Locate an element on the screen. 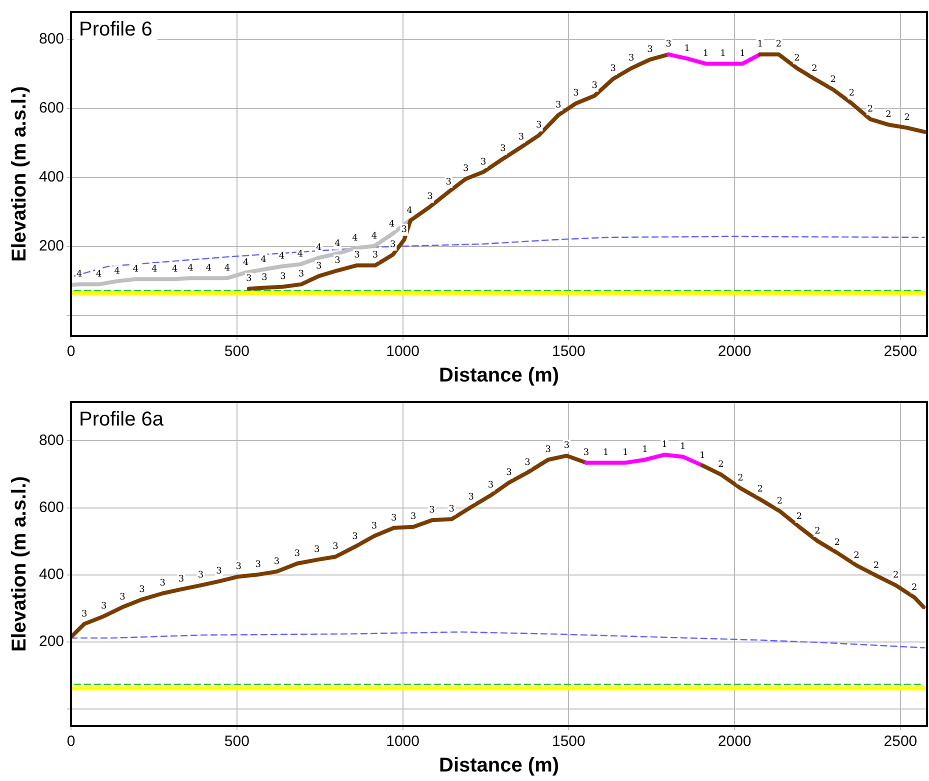 The image size is (929, 781). x-tick-label: 2500 is located at coordinates (901, 351).